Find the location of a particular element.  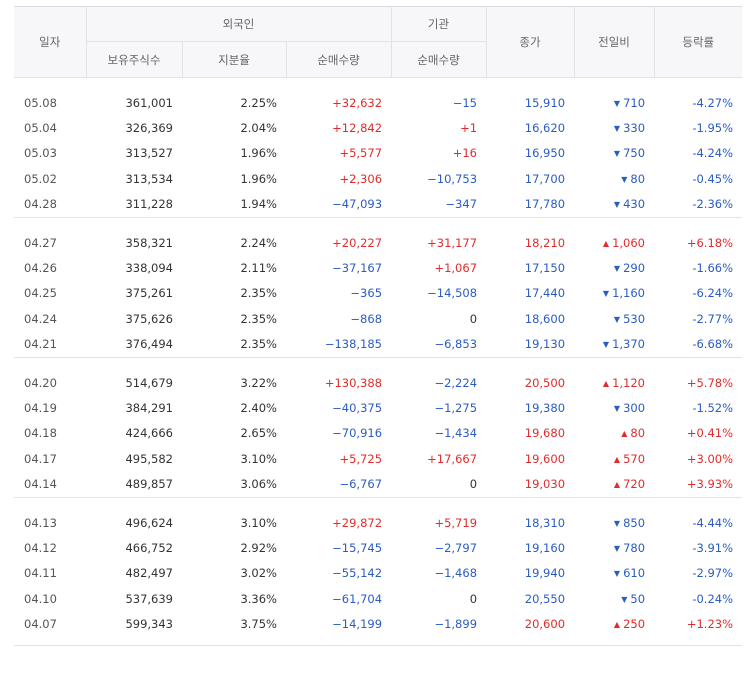

institution-net-cell: +16 is located at coordinates (465, 153).